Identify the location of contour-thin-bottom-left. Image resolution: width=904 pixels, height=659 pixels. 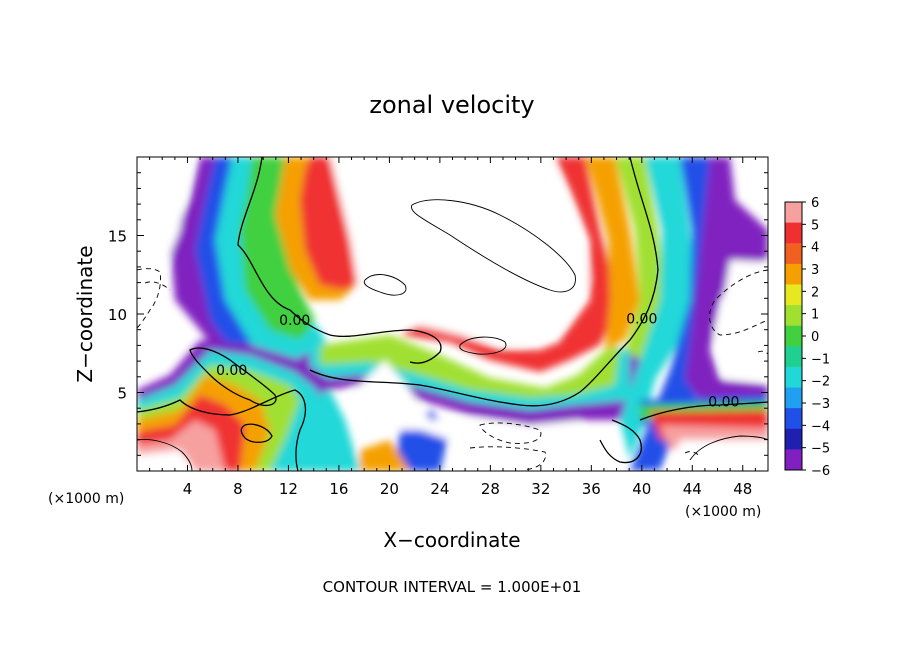
(165, 455).